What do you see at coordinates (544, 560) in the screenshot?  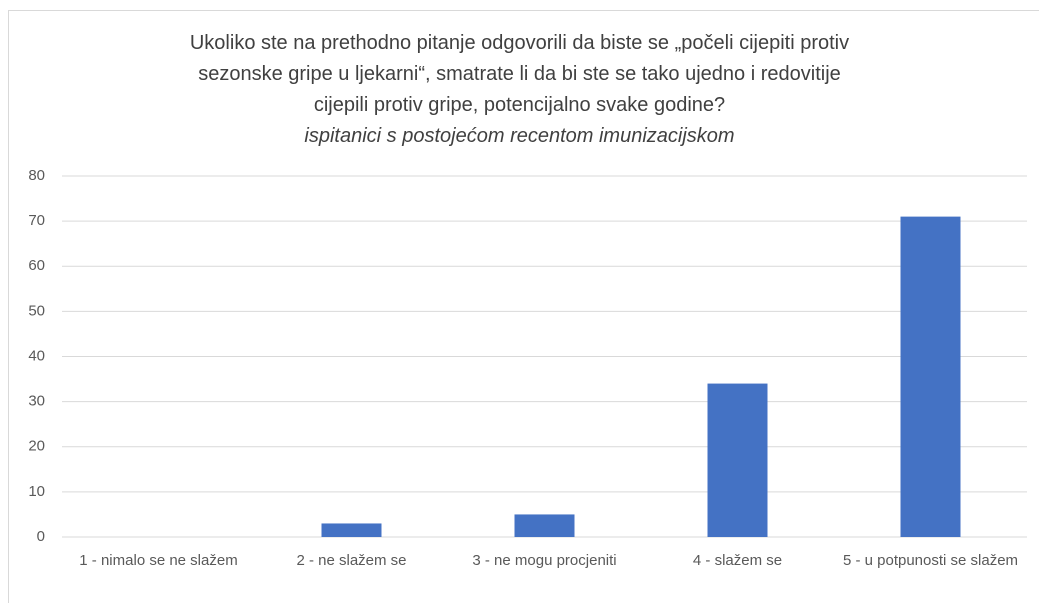 I see `x-tick-label: 3 - ne mogu procjeniti` at bounding box center [544, 560].